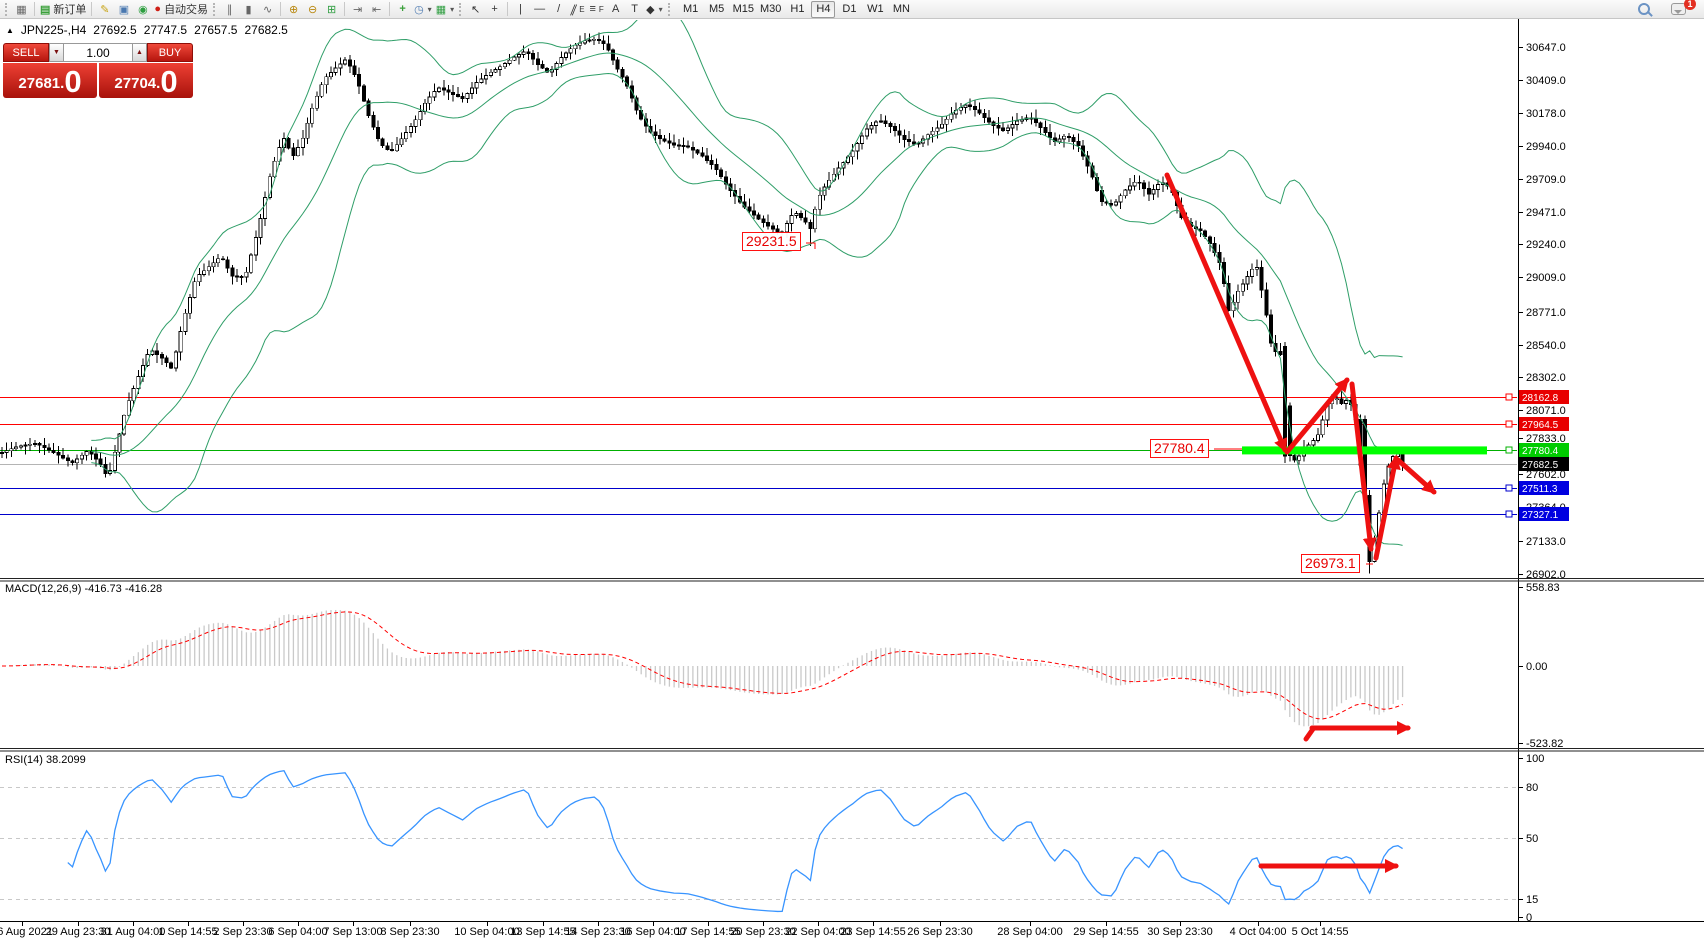 The width and height of the screenshot is (1704, 942). What do you see at coordinates (691, 9) in the screenshot?
I see `timeframe-button-m1: M1` at bounding box center [691, 9].